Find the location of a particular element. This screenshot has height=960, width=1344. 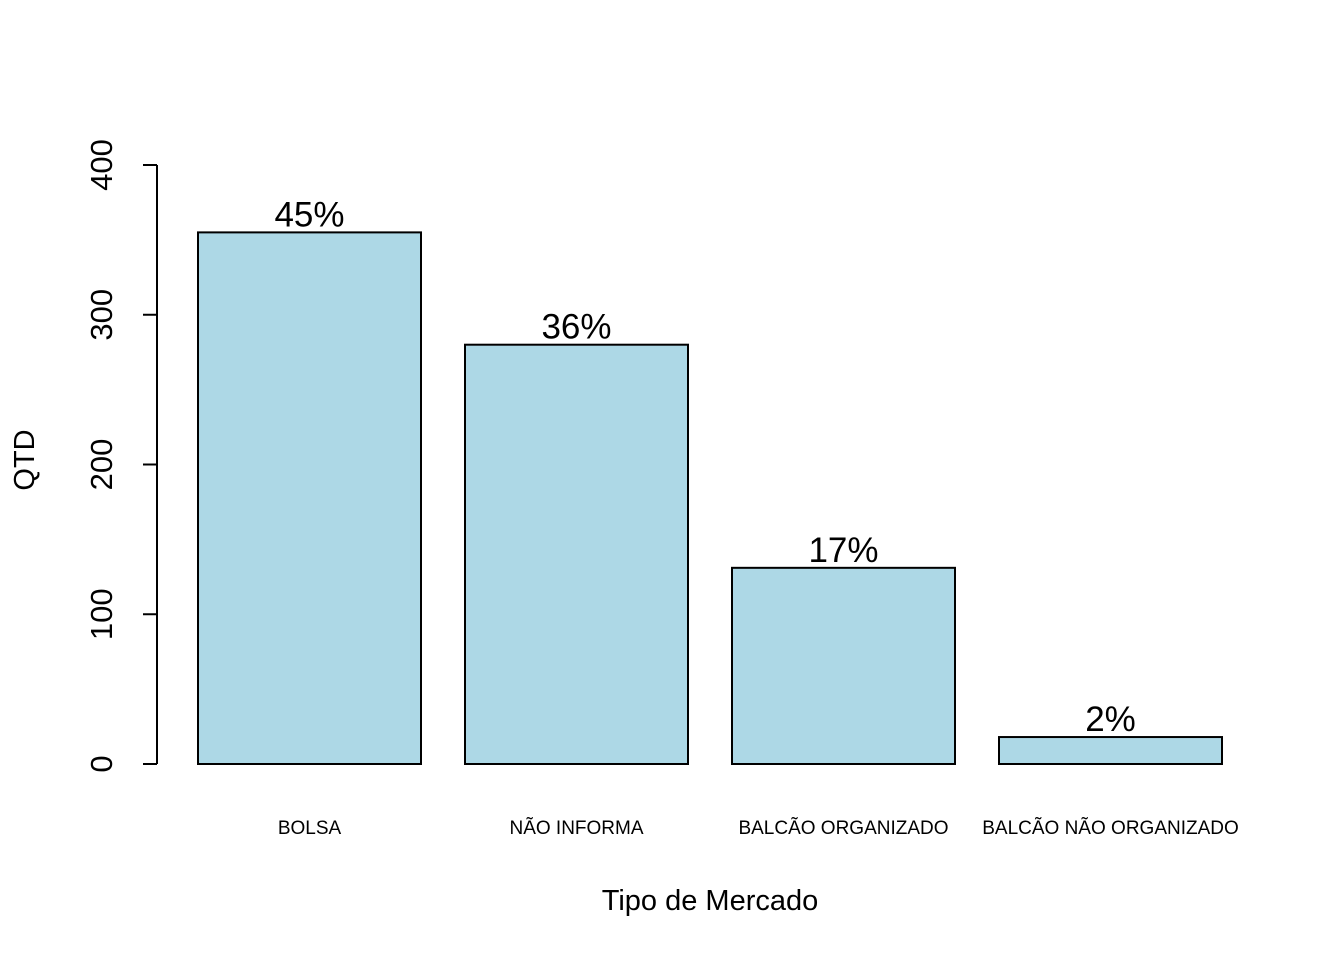

data-label: 17% is located at coordinates (843, 550).